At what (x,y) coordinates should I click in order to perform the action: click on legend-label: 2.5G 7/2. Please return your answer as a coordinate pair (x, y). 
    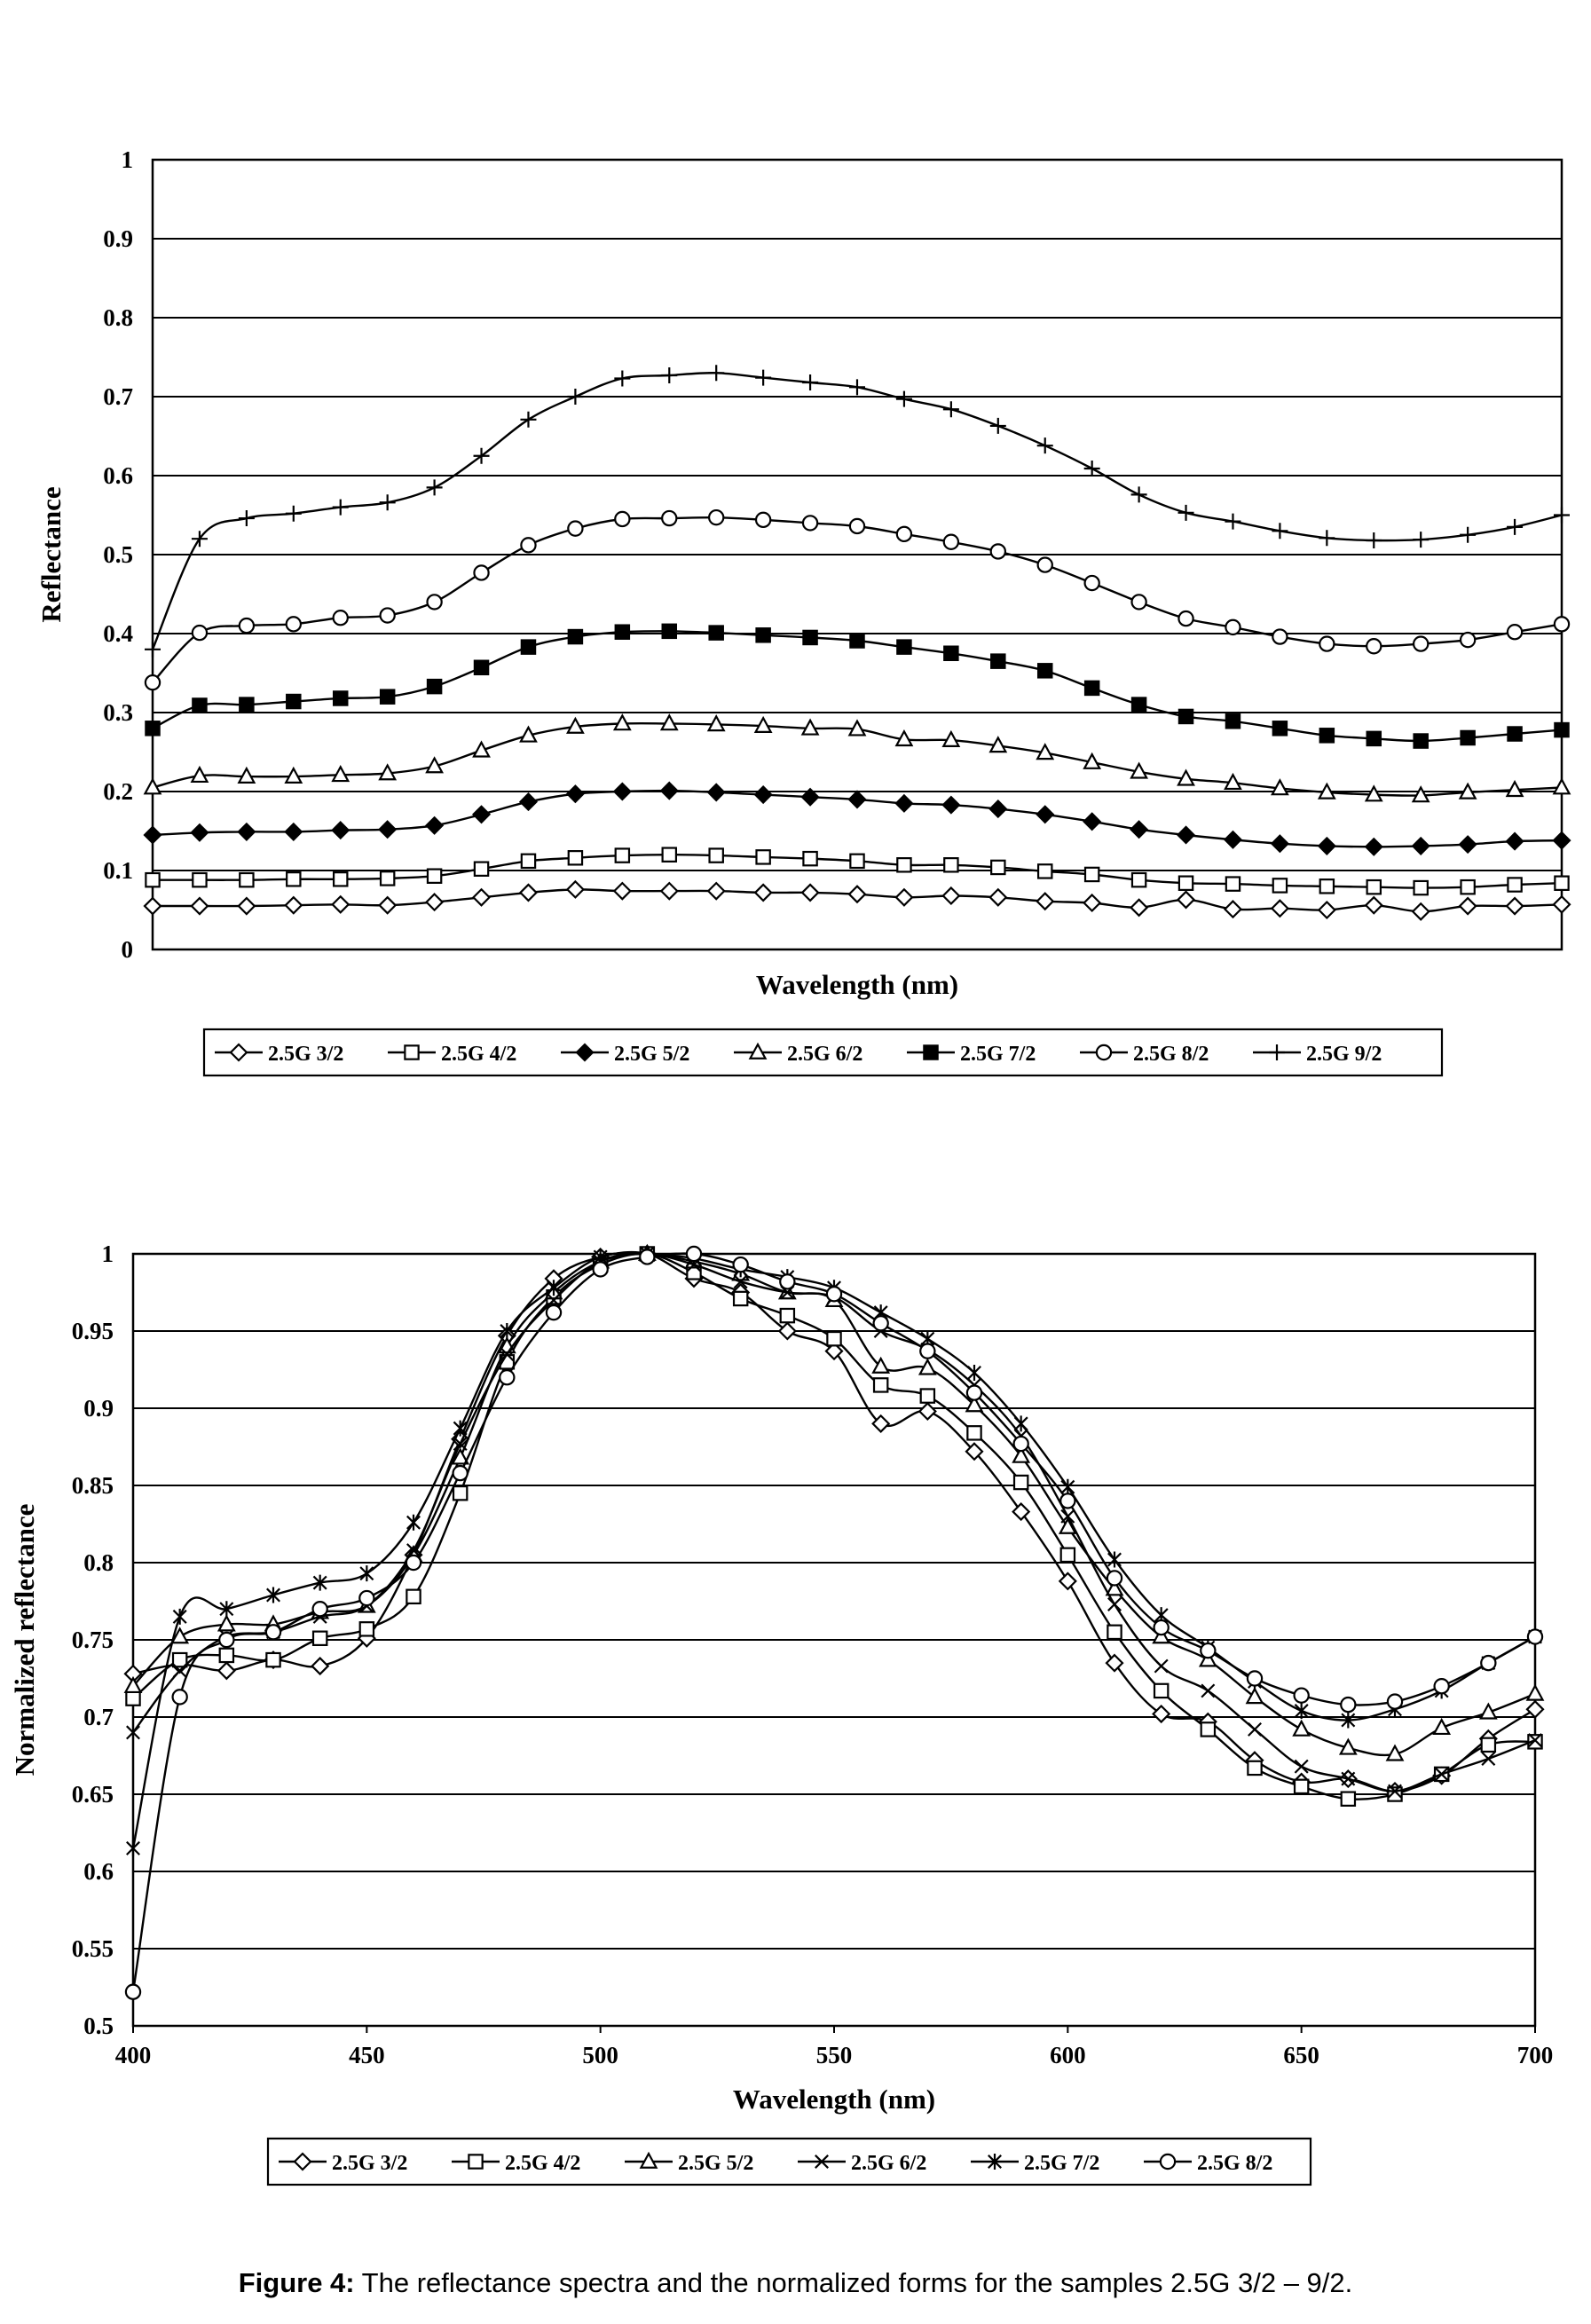
    Looking at the image, I should click on (998, 1054).